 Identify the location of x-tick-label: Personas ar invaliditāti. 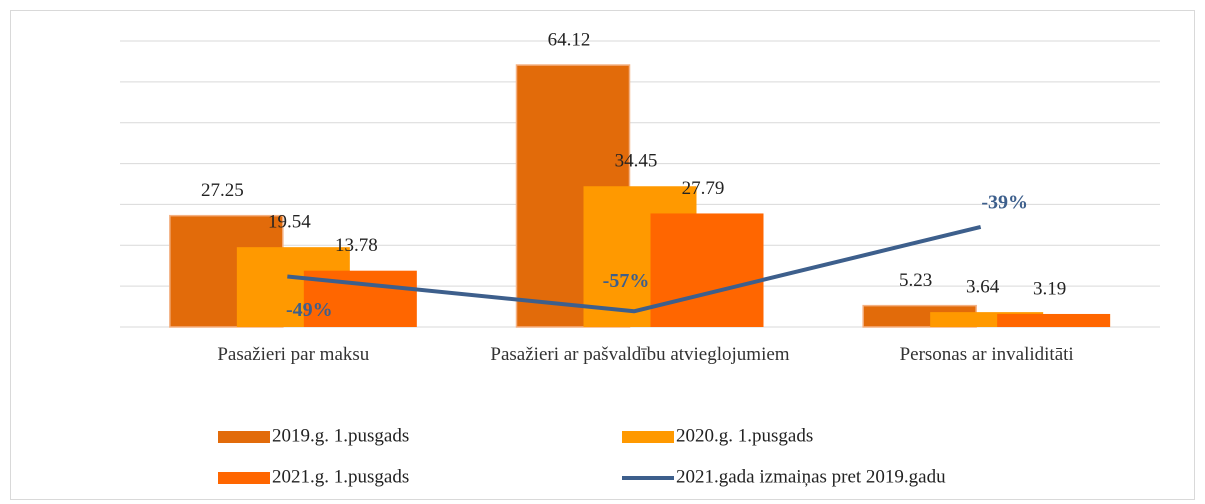
(986, 354).